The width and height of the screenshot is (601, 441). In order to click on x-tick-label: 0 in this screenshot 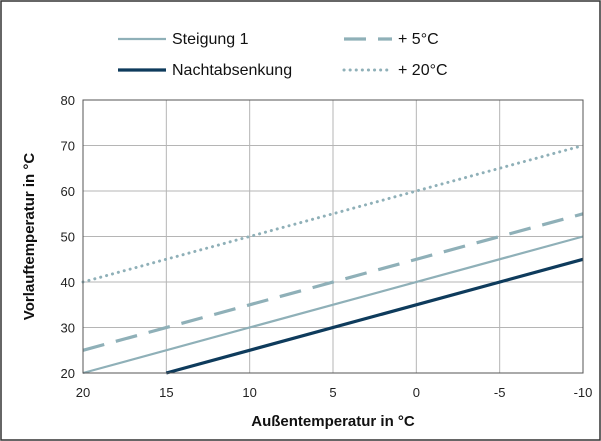, I will do `click(416, 392)`.